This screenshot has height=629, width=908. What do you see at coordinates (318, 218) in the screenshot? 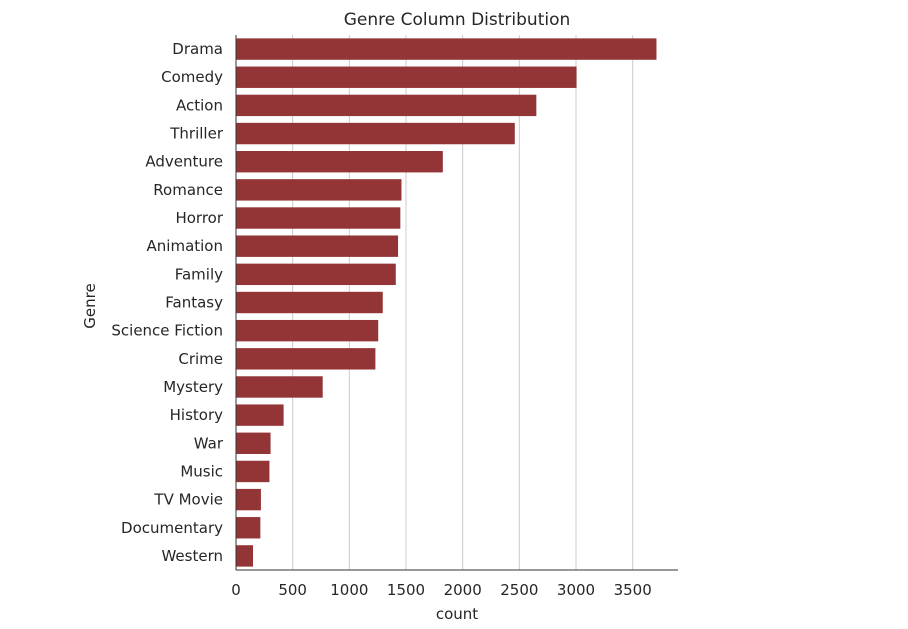
I see `bar-horror` at bounding box center [318, 218].